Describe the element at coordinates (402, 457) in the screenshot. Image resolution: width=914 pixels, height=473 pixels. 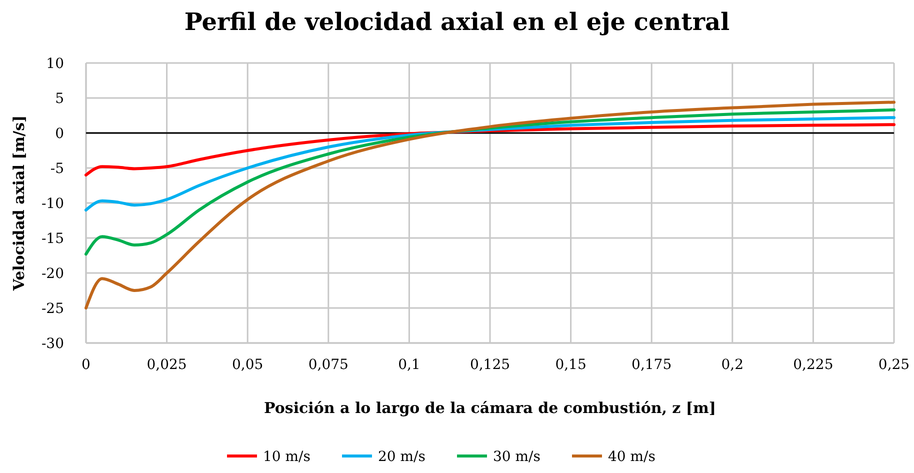
I see `legend-label: 20 m/s` at that location.